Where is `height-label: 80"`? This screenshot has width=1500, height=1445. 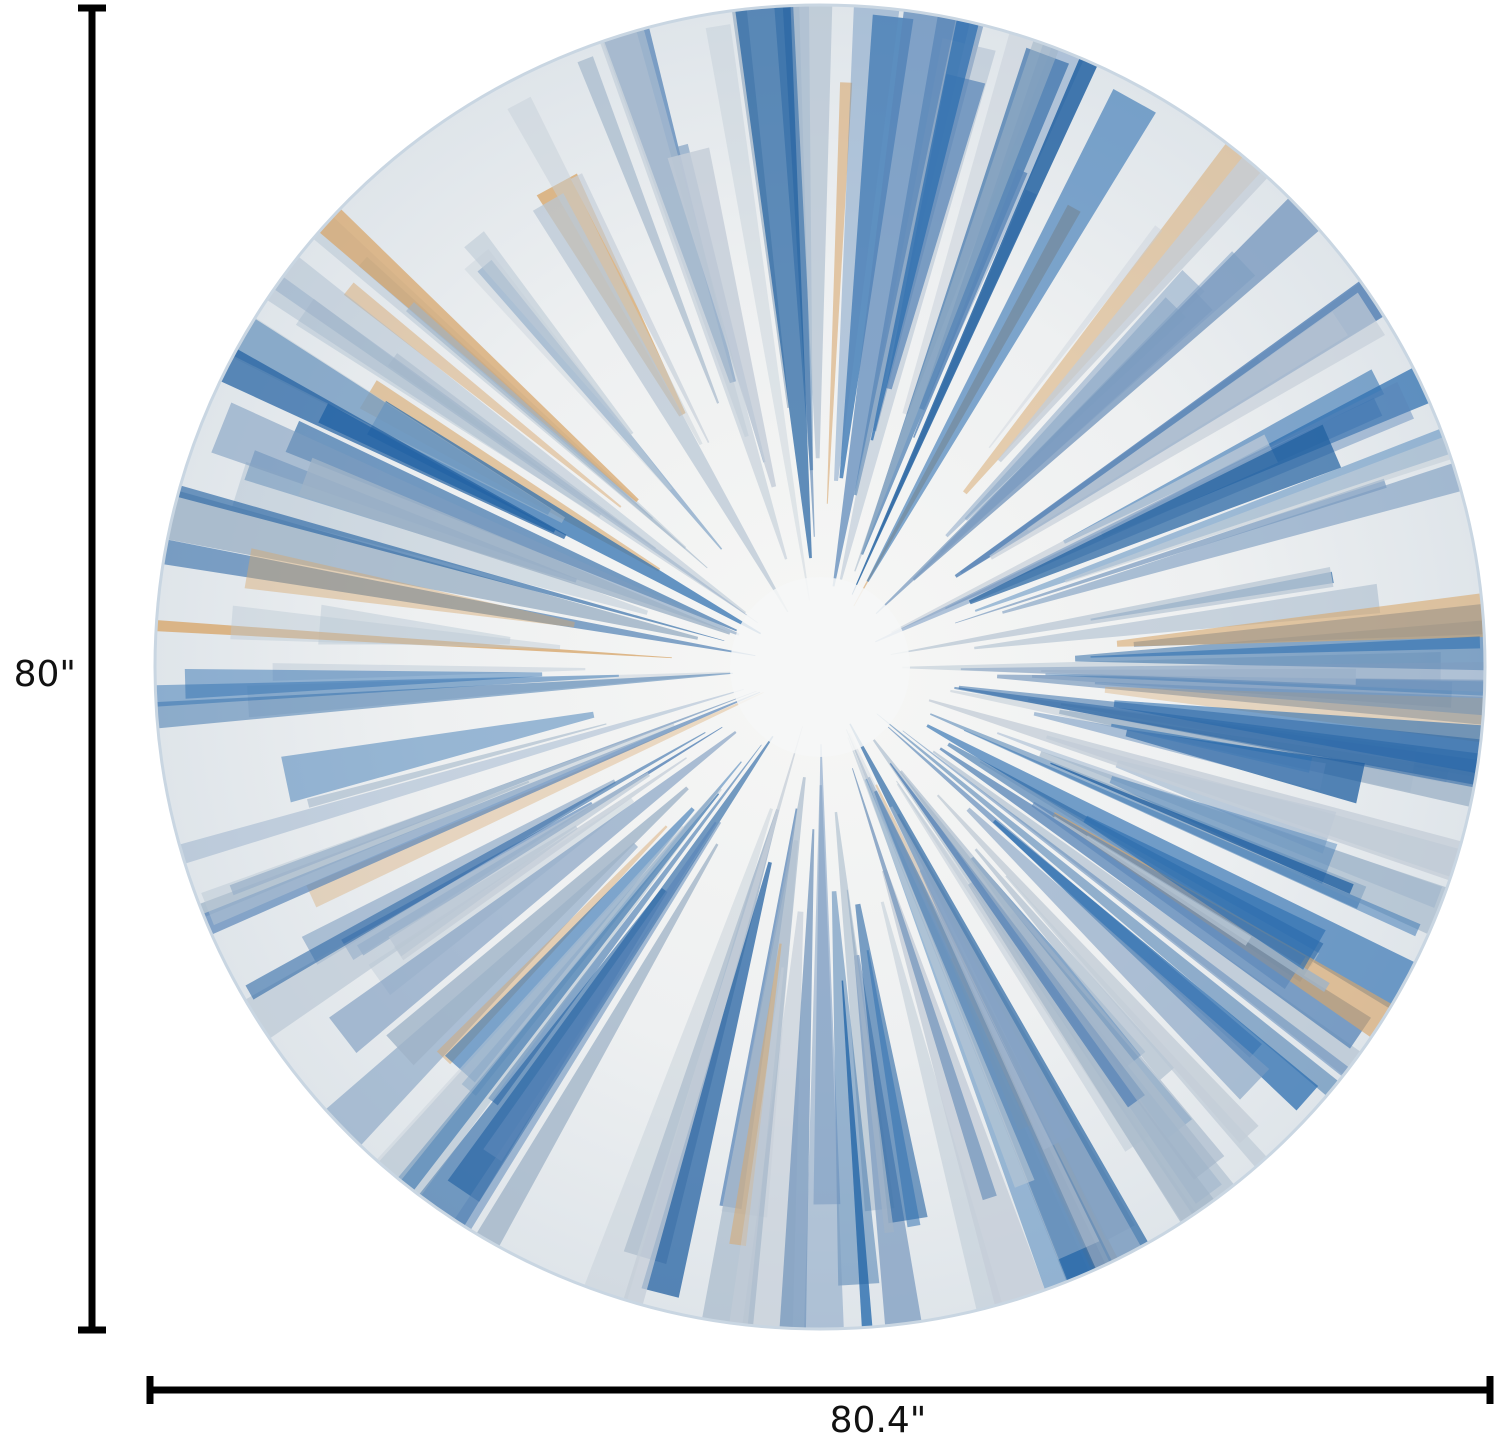 height-label: 80" is located at coordinates (45, 674).